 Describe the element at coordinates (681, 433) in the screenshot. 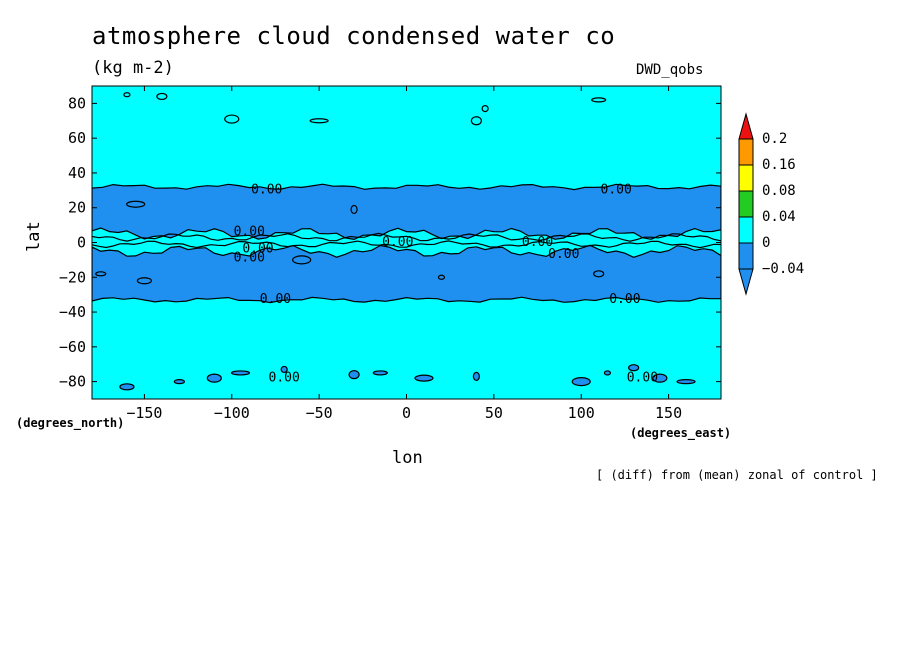

I see `x-unit-label: (degrees_east)` at that location.